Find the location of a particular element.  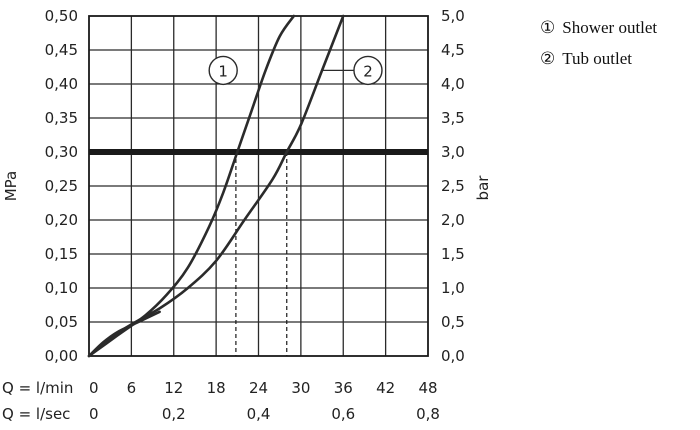

y-tick-label-right: 2,5 is located at coordinates (453, 186).